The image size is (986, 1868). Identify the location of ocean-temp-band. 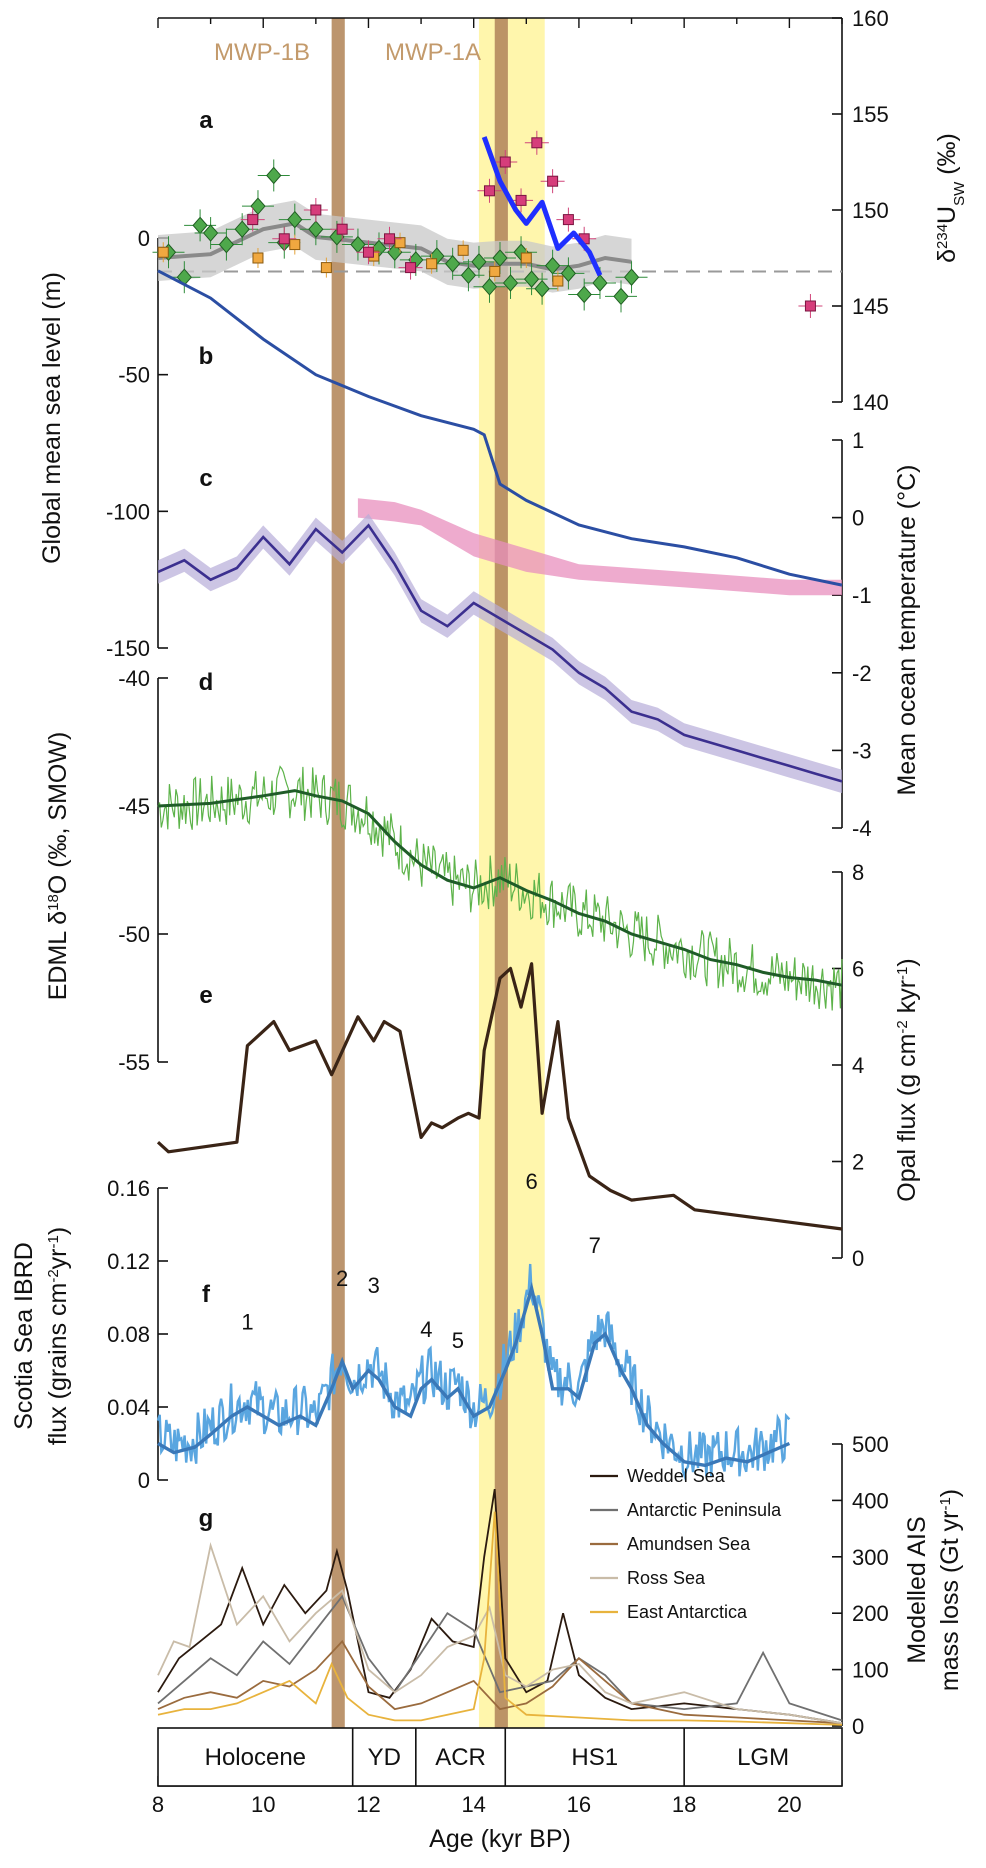
(500, 653).